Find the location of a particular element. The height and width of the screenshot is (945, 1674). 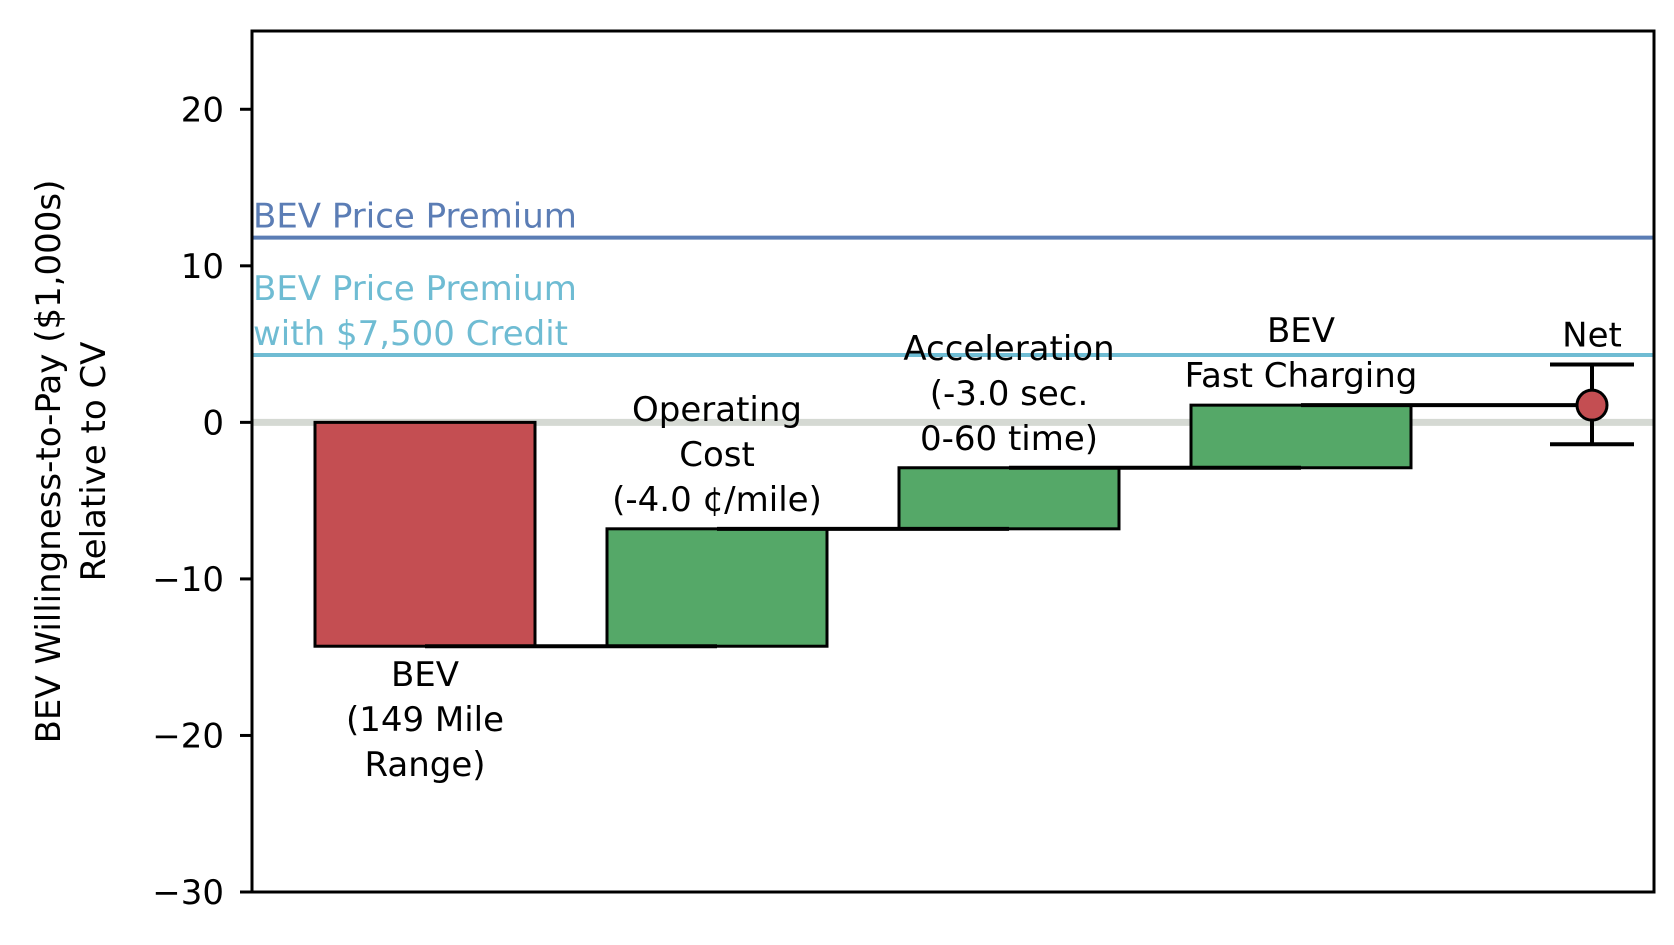

bar-label-0-0: BEV is located at coordinates (425, 675).